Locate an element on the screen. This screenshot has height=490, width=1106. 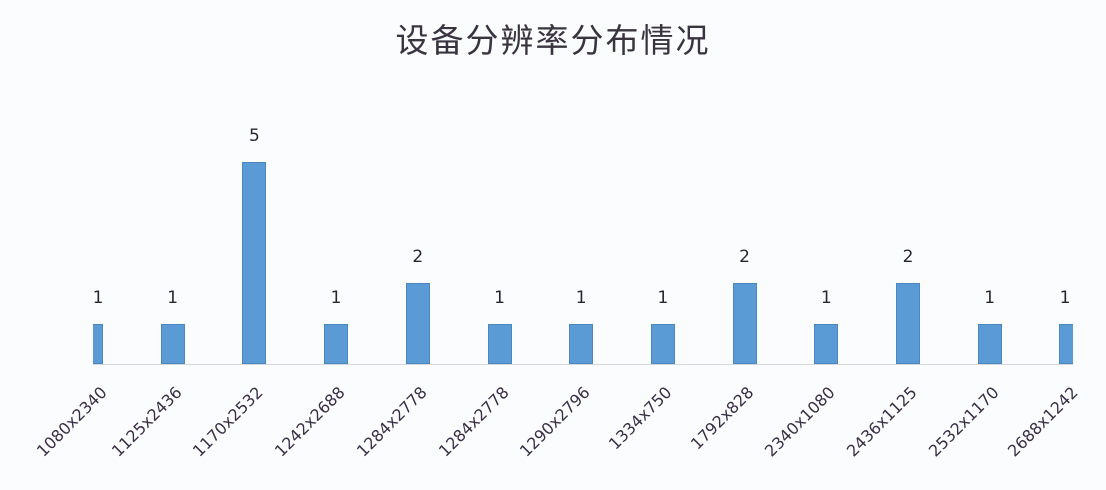
chart-title: 设备分辨率分布情况 is located at coordinates (553, 40).